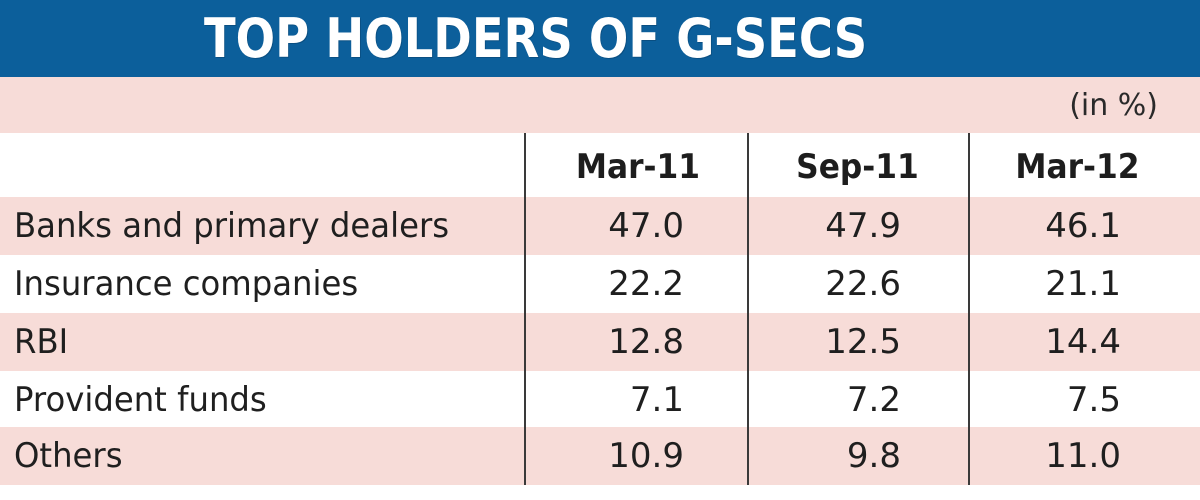 This screenshot has height=500, width=1200. Describe the element at coordinates (1083, 342) in the screenshot. I see `table-cell: 14.4` at that location.